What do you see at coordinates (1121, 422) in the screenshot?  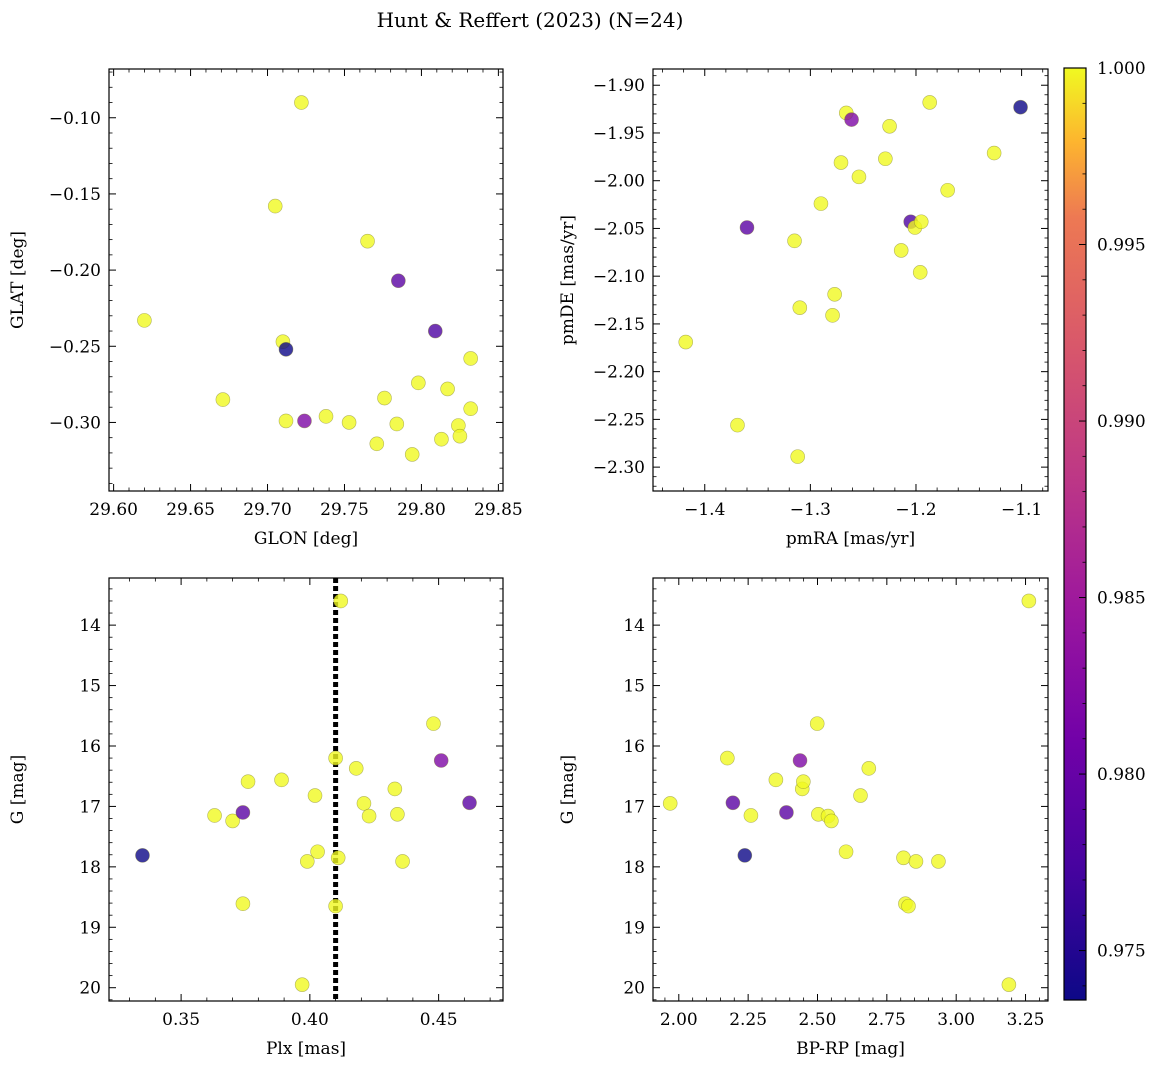 I see `colorbar-tick-label: 0.990` at bounding box center [1121, 422].